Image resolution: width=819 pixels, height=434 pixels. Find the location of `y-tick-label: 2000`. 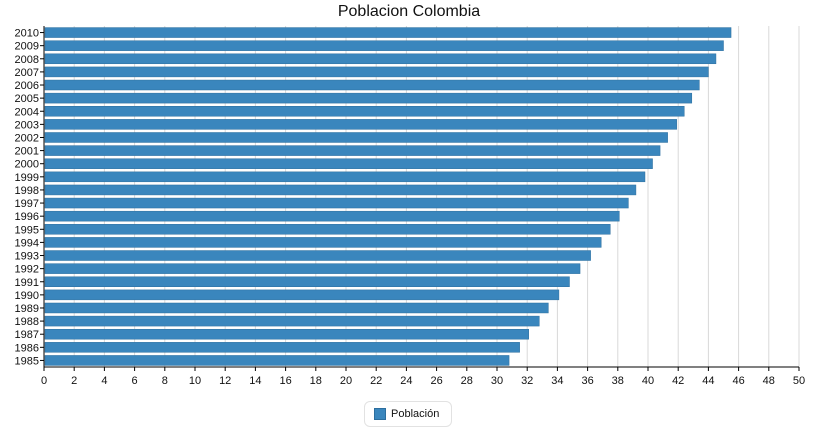

y-tick-label: 2000 is located at coordinates (27, 165).